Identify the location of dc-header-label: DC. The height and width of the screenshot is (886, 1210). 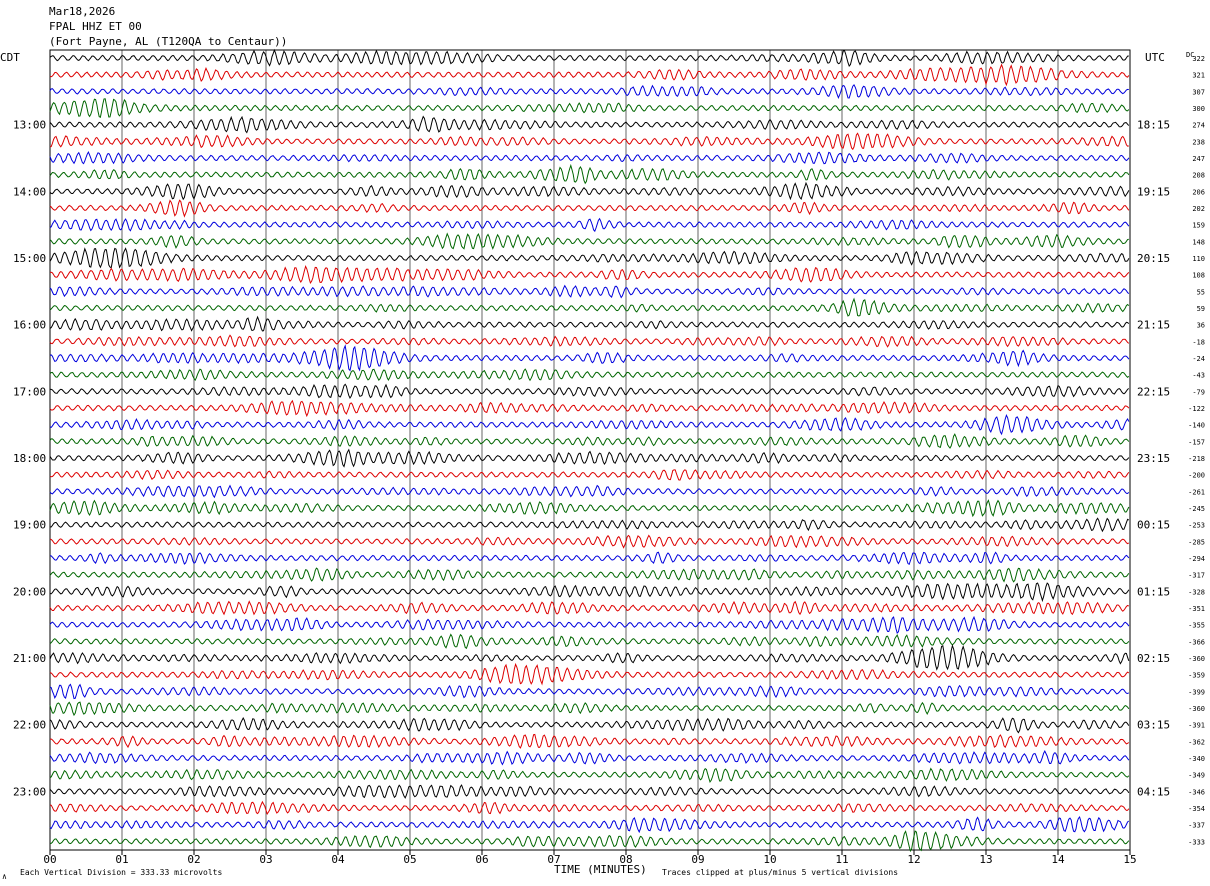
(1190, 55).